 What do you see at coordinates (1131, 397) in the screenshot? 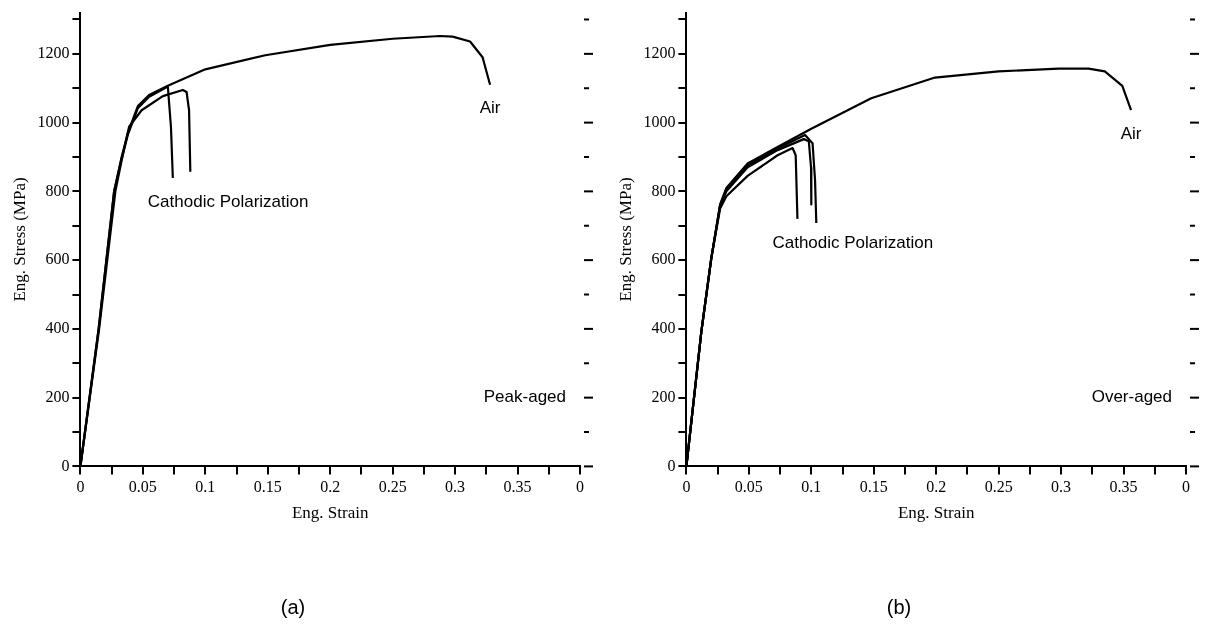
I see `annotation: Over-aged` at bounding box center [1131, 397].